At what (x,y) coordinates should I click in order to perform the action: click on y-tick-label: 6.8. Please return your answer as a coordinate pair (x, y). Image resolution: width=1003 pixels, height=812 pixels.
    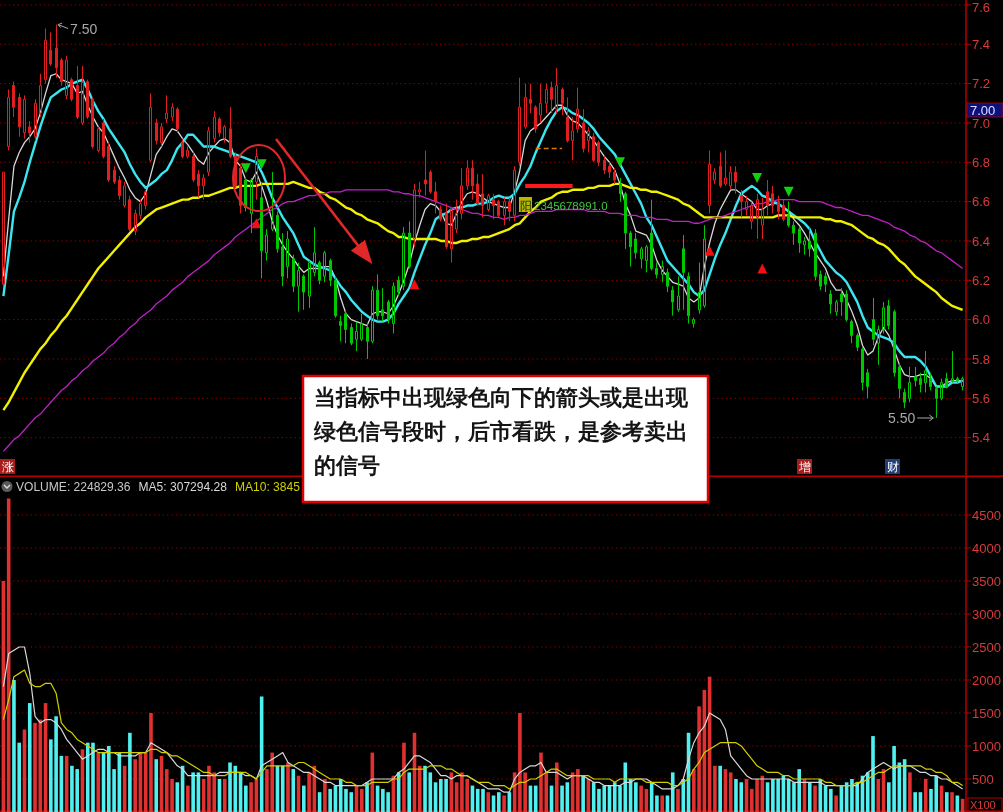
    Looking at the image, I should click on (981, 162).